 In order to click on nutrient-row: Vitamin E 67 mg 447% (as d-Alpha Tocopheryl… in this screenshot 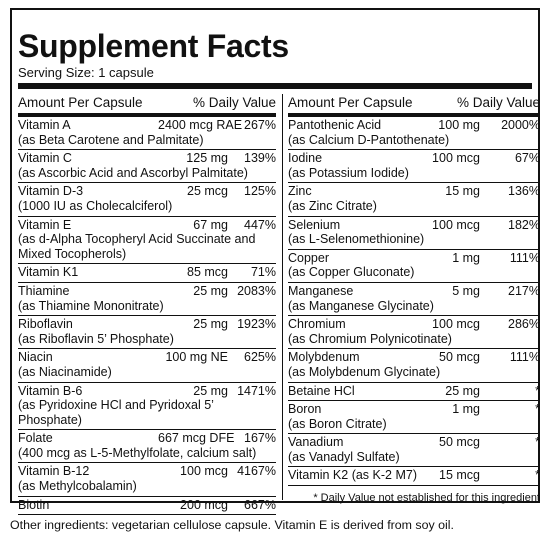, I will do `click(147, 241)`.